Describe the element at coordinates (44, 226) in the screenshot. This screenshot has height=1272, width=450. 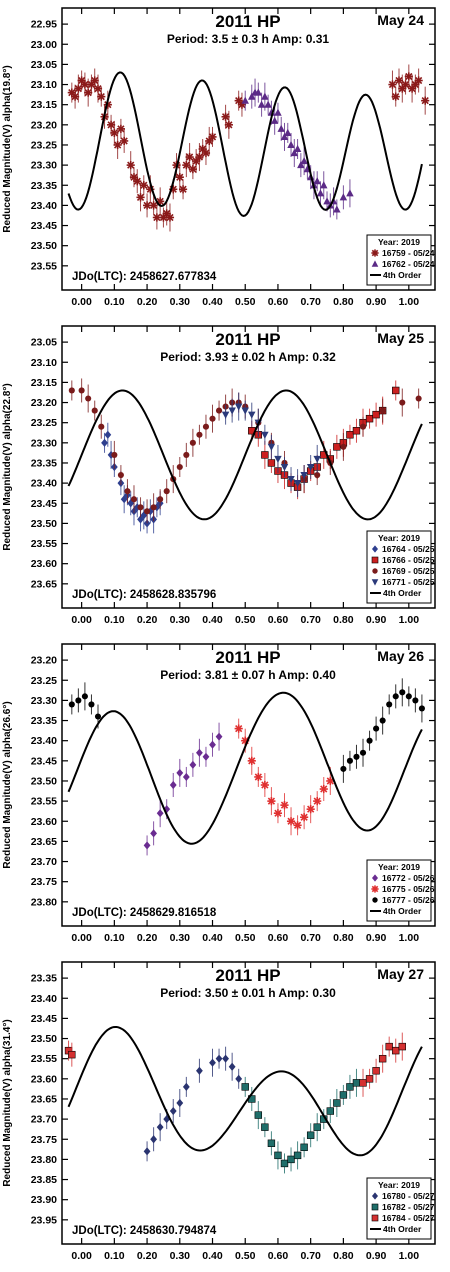
I see `y-tick-label: 23.45` at that location.